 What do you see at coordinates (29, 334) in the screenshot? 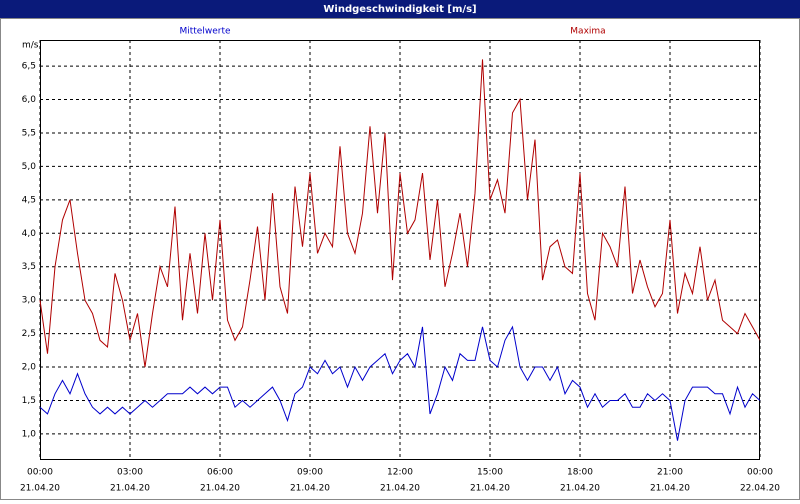
I see `y-tick-label: 2,5` at bounding box center [29, 334].